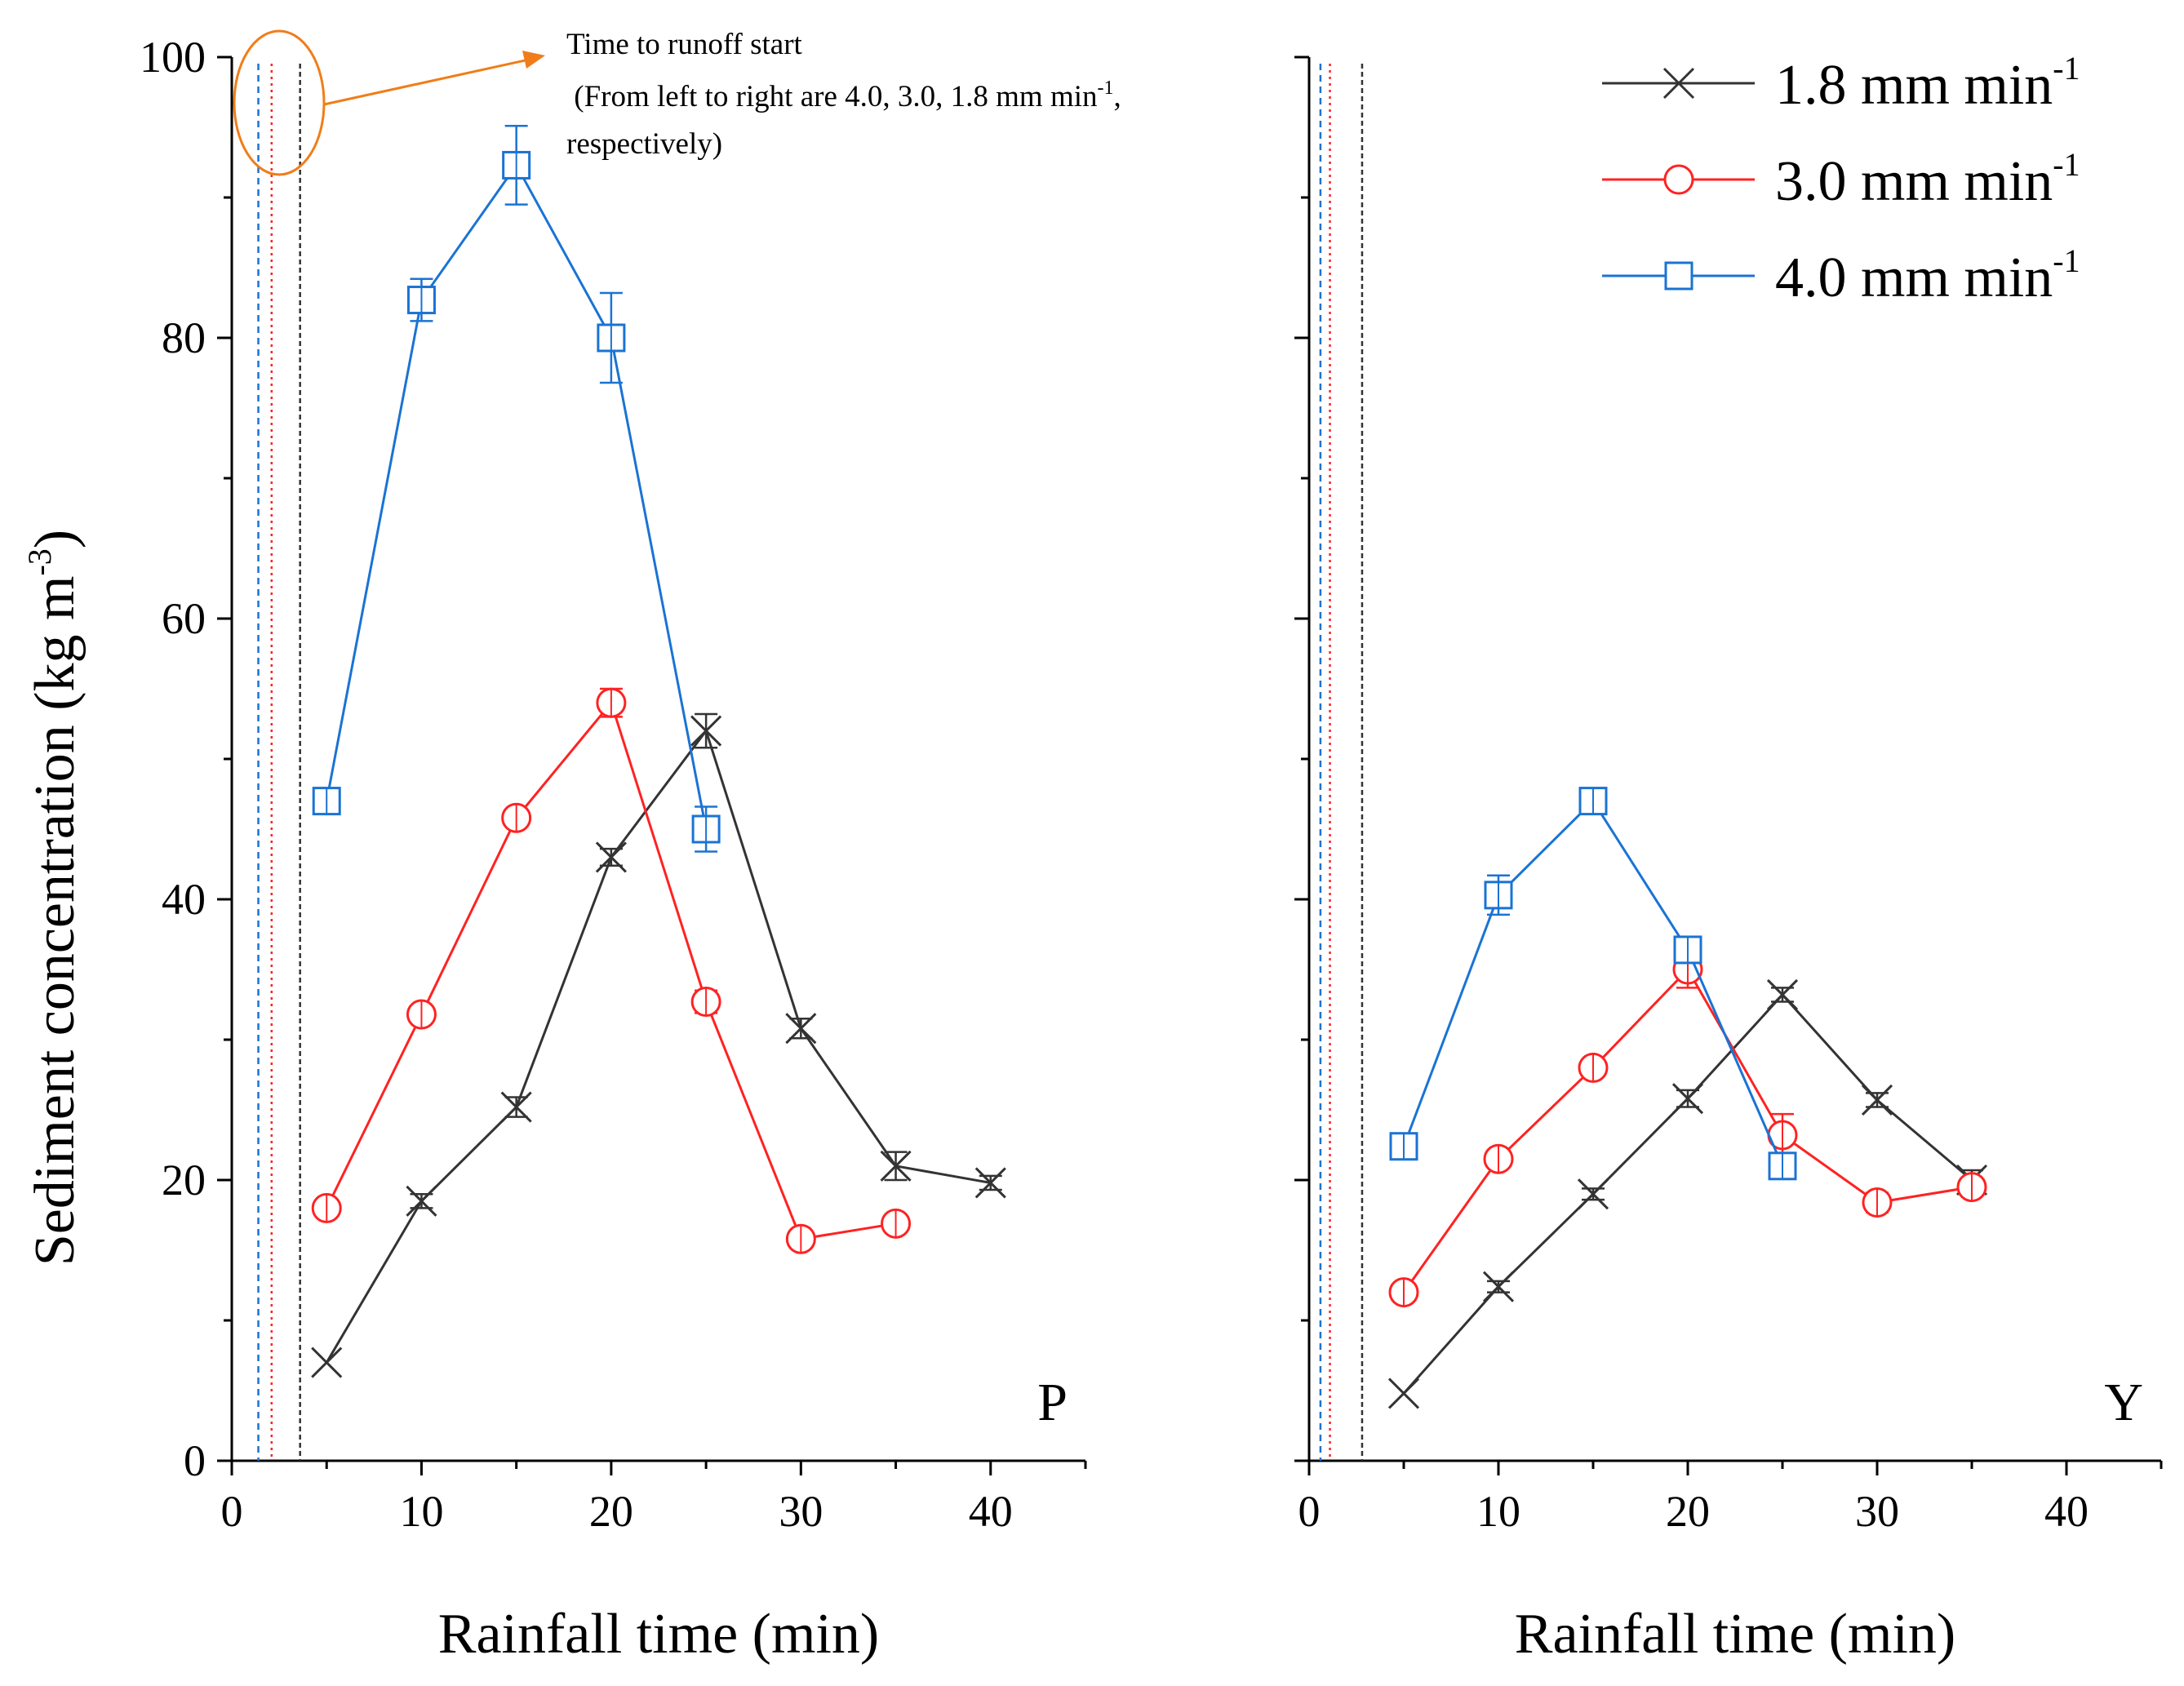  I want to click on x-axis-title-P: Rainfall time (min), so click(658, 1634).